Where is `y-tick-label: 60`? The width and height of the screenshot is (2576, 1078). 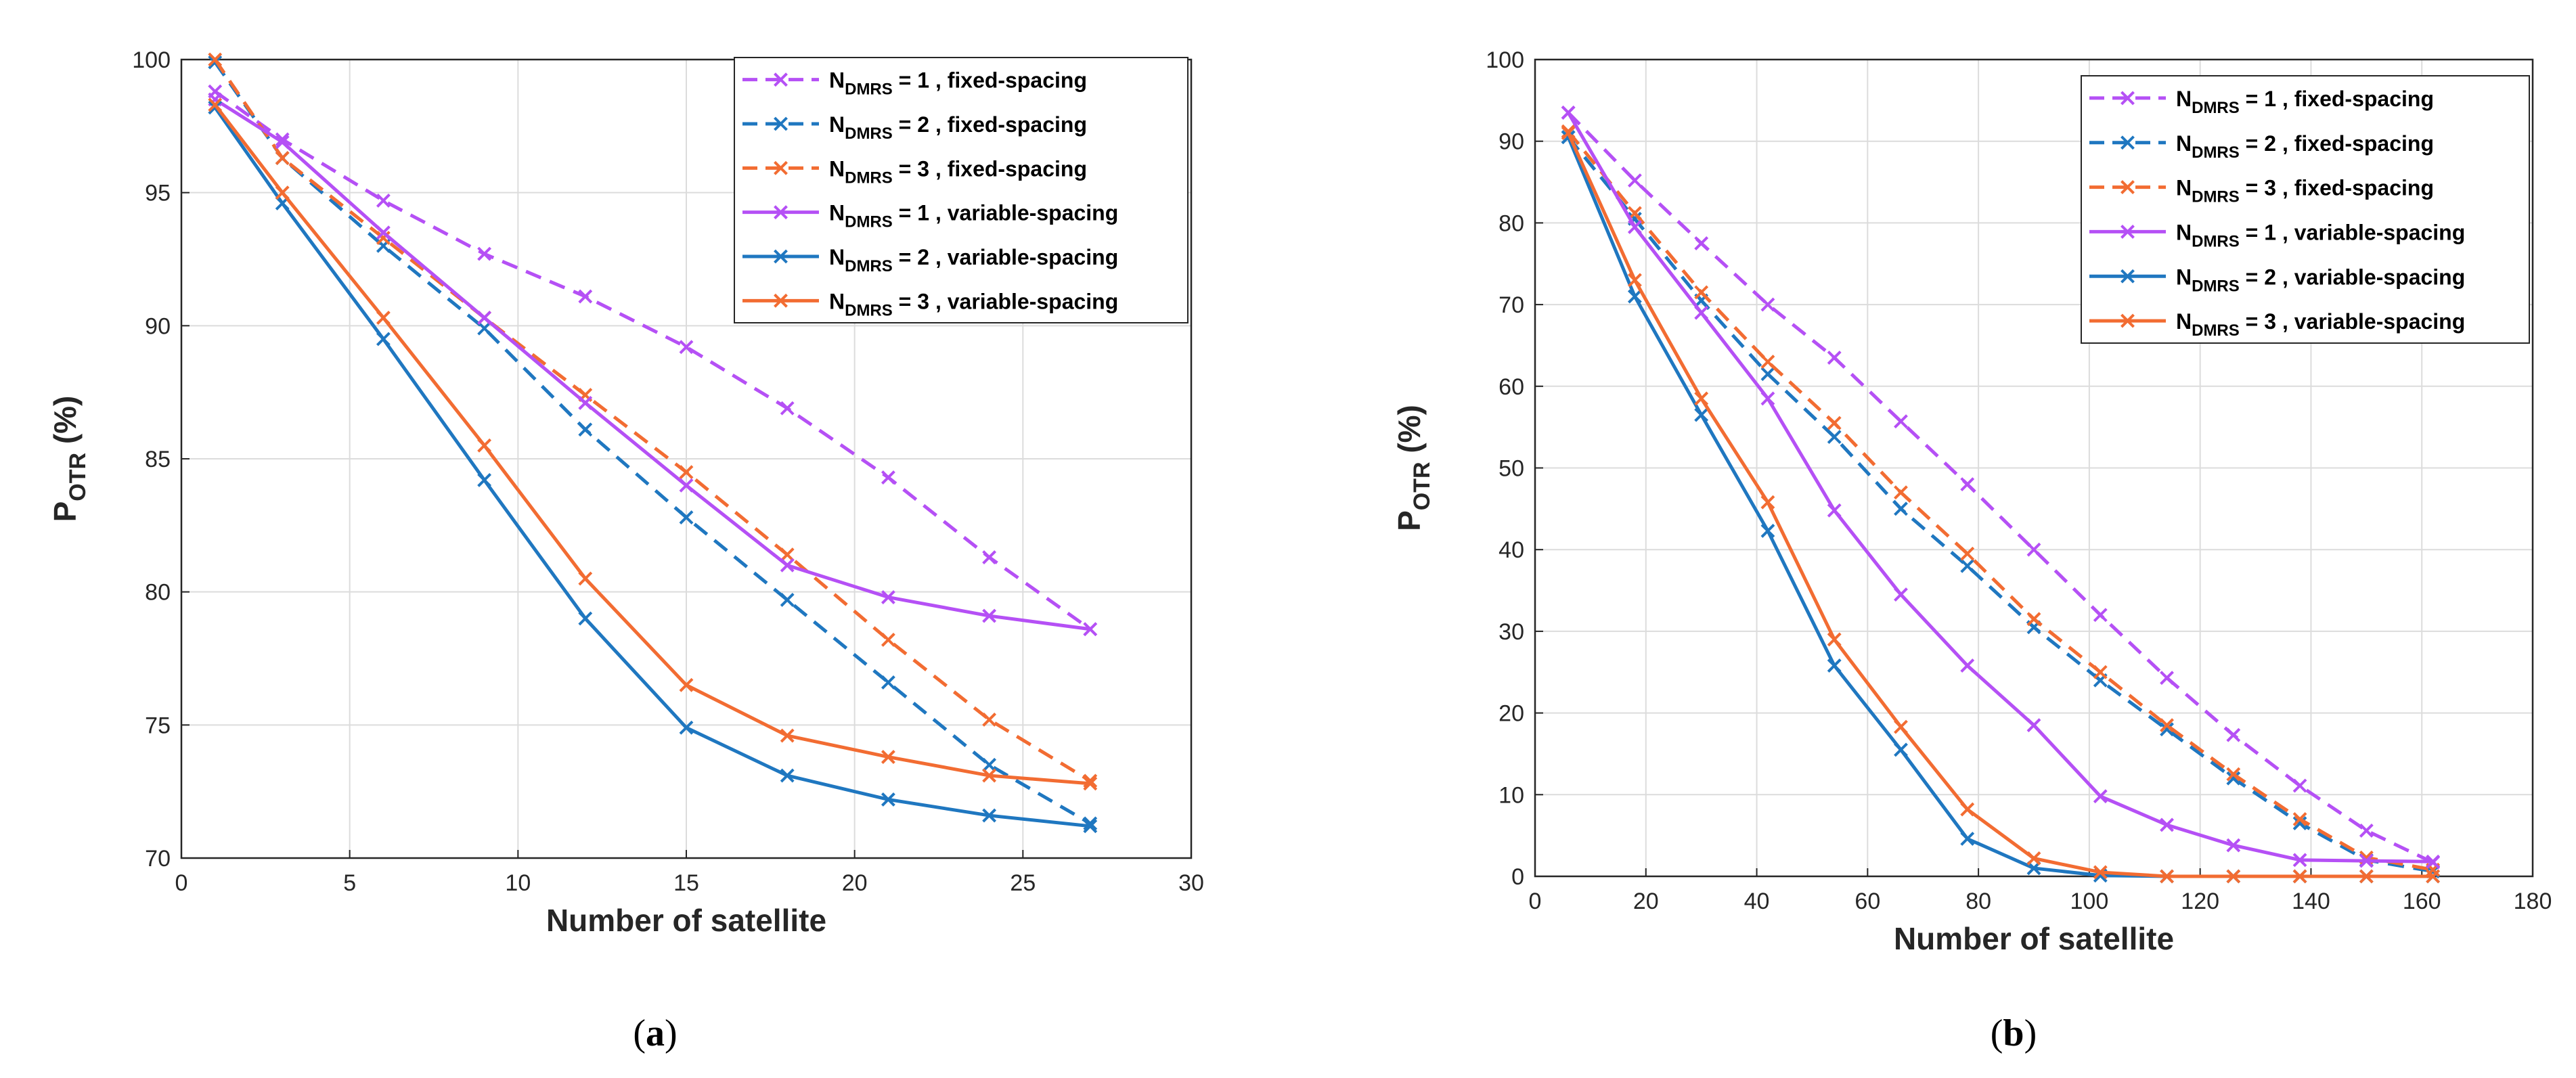 y-tick-label: 60 is located at coordinates (1511, 387).